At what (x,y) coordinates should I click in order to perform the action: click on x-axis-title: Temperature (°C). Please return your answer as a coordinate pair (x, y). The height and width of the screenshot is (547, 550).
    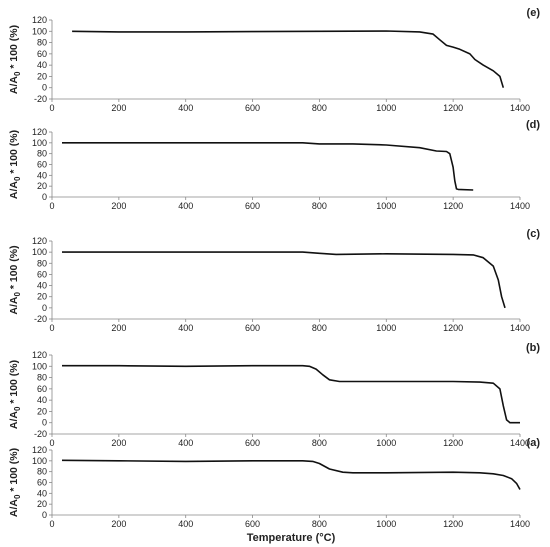
    Looking at the image, I should click on (291, 538).